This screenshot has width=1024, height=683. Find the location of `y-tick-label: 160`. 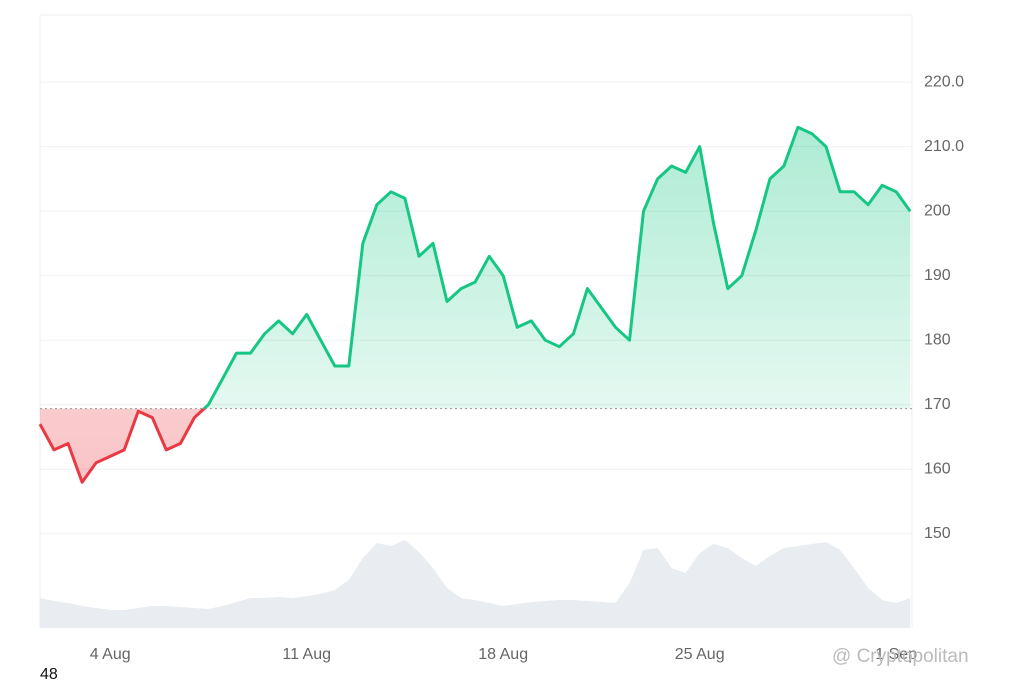

y-tick-label: 160 is located at coordinates (937, 468).